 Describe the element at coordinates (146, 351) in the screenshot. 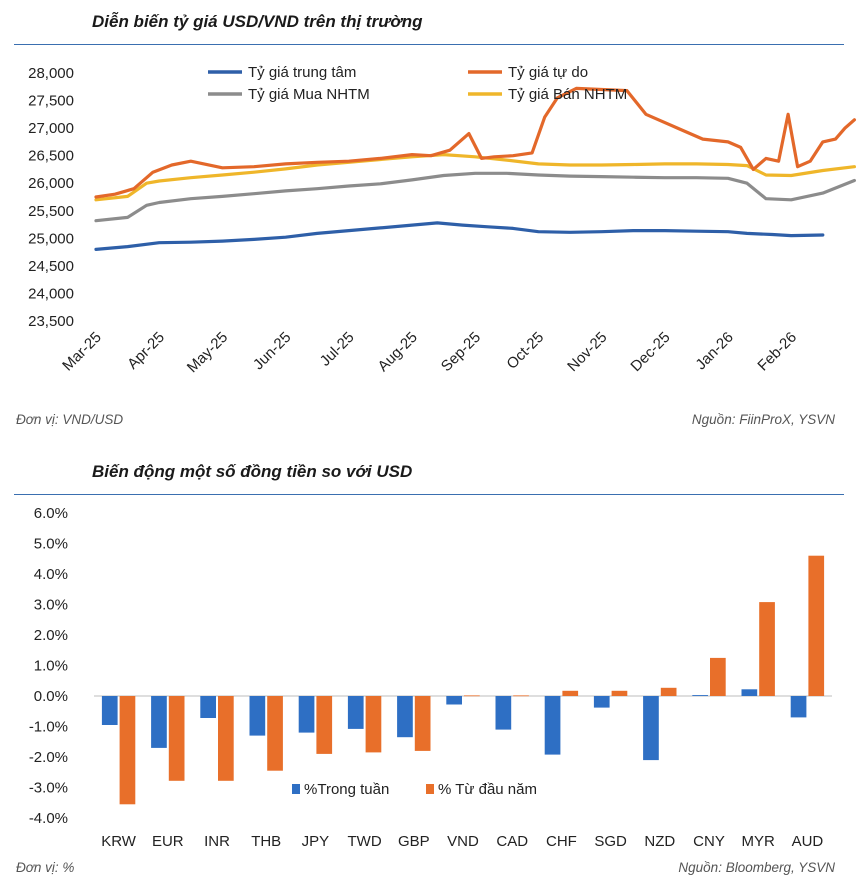

I see `line-x-tick-label: Apr-25` at that location.